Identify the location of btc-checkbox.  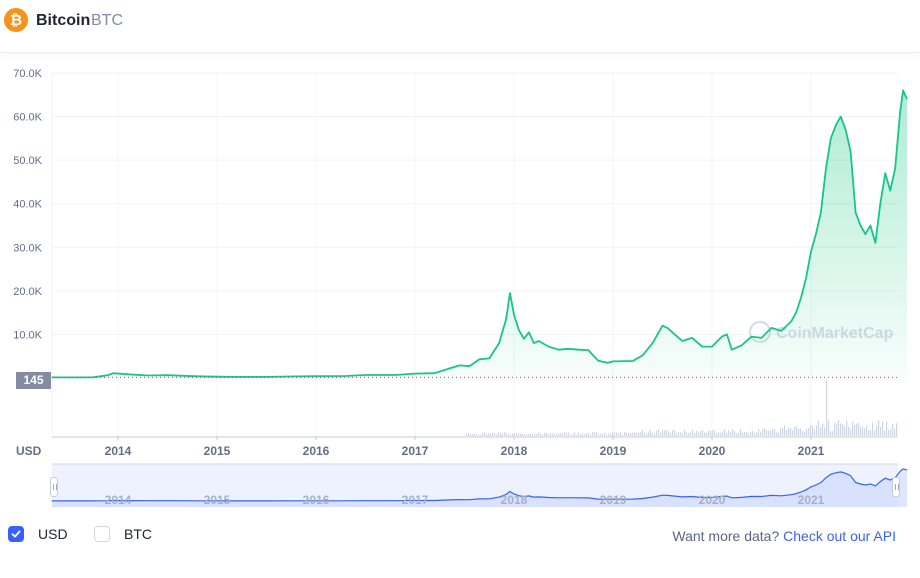
(102, 534).